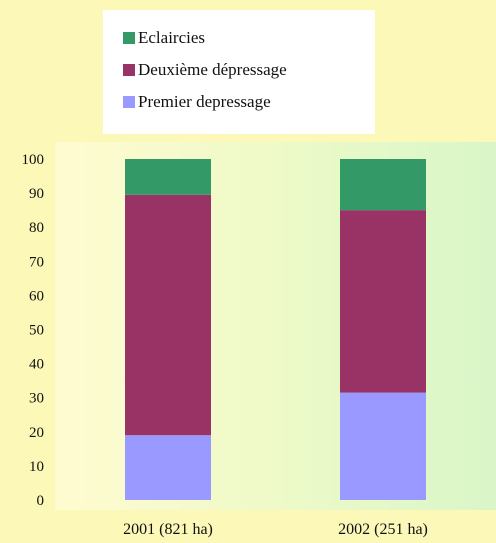 Image resolution: width=496 pixels, height=543 pixels. What do you see at coordinates (212, 69) in the screenshot?
I see `legend-label-deuxieme-depressage: Deuxième dépressage` at bounding box center [212, 69].